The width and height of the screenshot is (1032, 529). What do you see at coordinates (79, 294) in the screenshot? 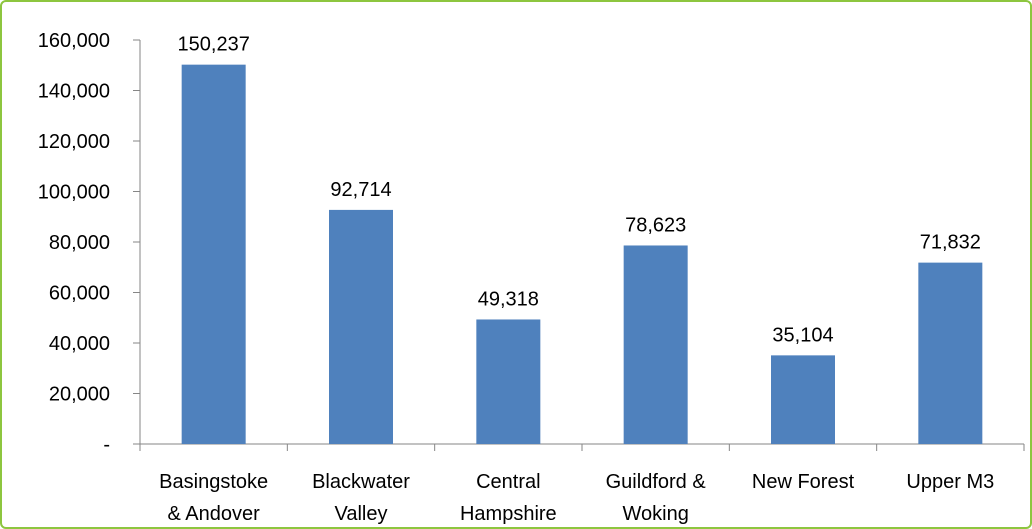
I see `y-tick-label: 60,000` at bounding box center [79, 294].